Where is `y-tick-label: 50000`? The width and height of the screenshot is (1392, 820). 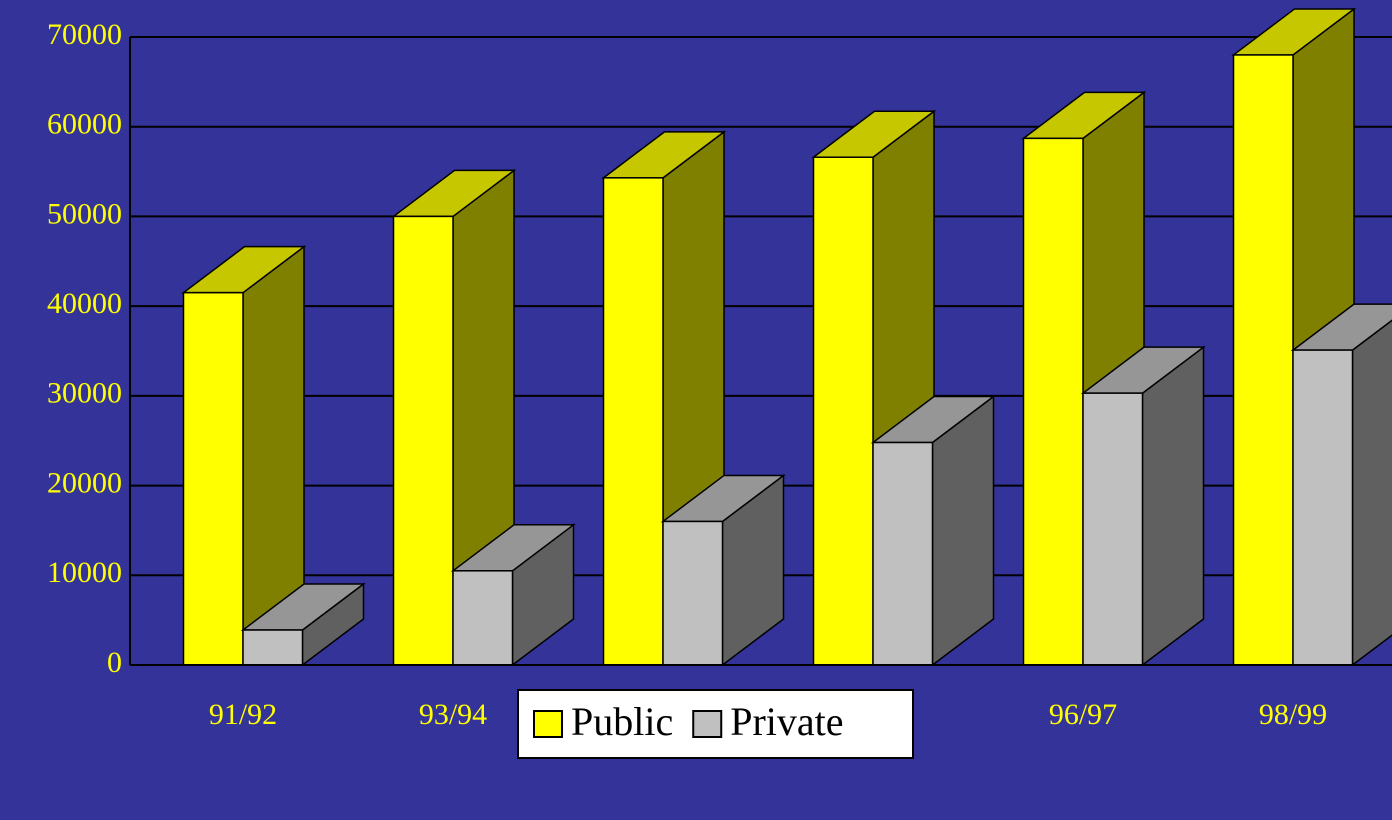 y-tick-label: 50000 is located at coordinates (84, 213).